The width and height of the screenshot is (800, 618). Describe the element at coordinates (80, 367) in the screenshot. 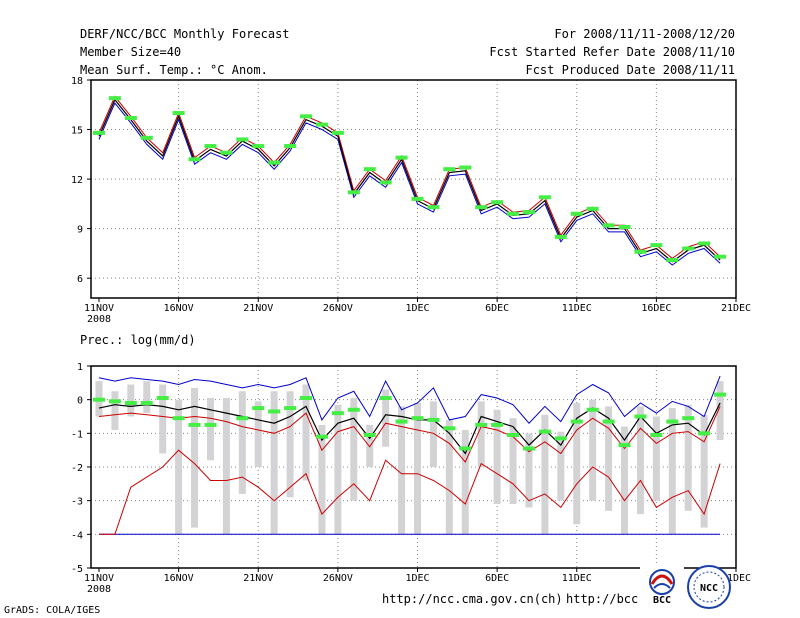

I see `bot-ytick-label: 1` at that location.